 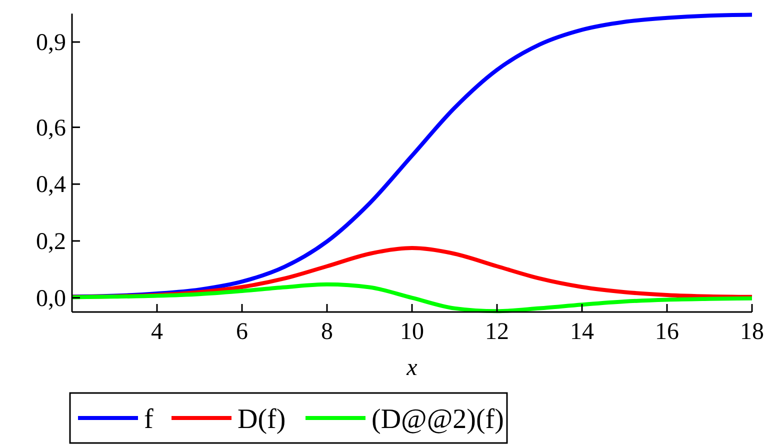 I want to click on legend-label: D(f), so click(x=262, y=419).